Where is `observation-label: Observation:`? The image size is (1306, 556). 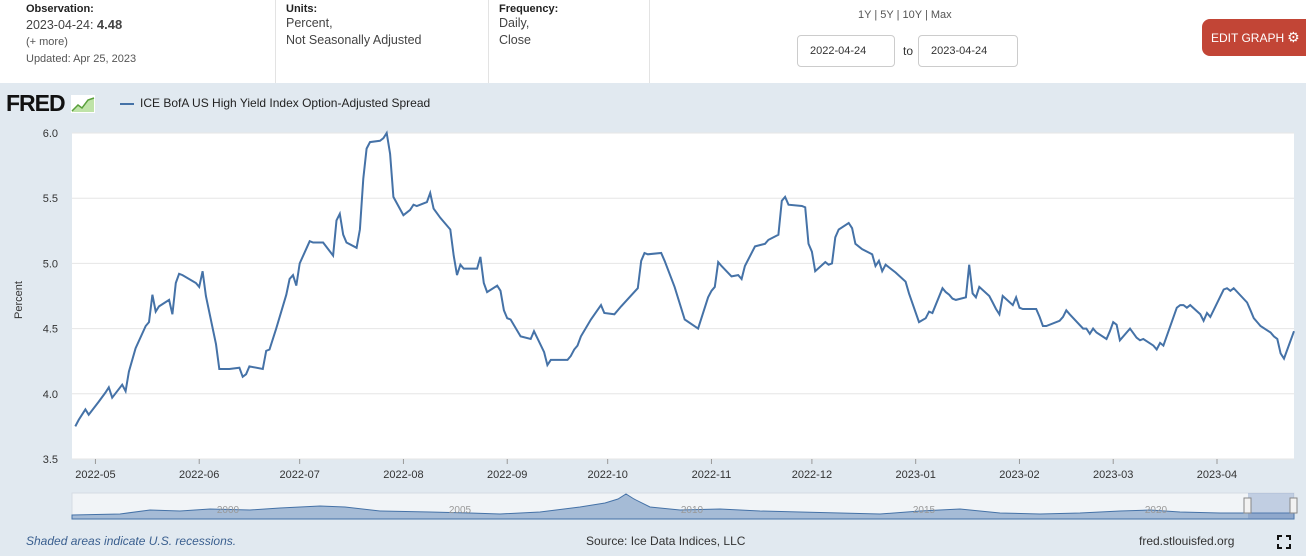
observation-label: Observation: is located at coordinates (60, 9).